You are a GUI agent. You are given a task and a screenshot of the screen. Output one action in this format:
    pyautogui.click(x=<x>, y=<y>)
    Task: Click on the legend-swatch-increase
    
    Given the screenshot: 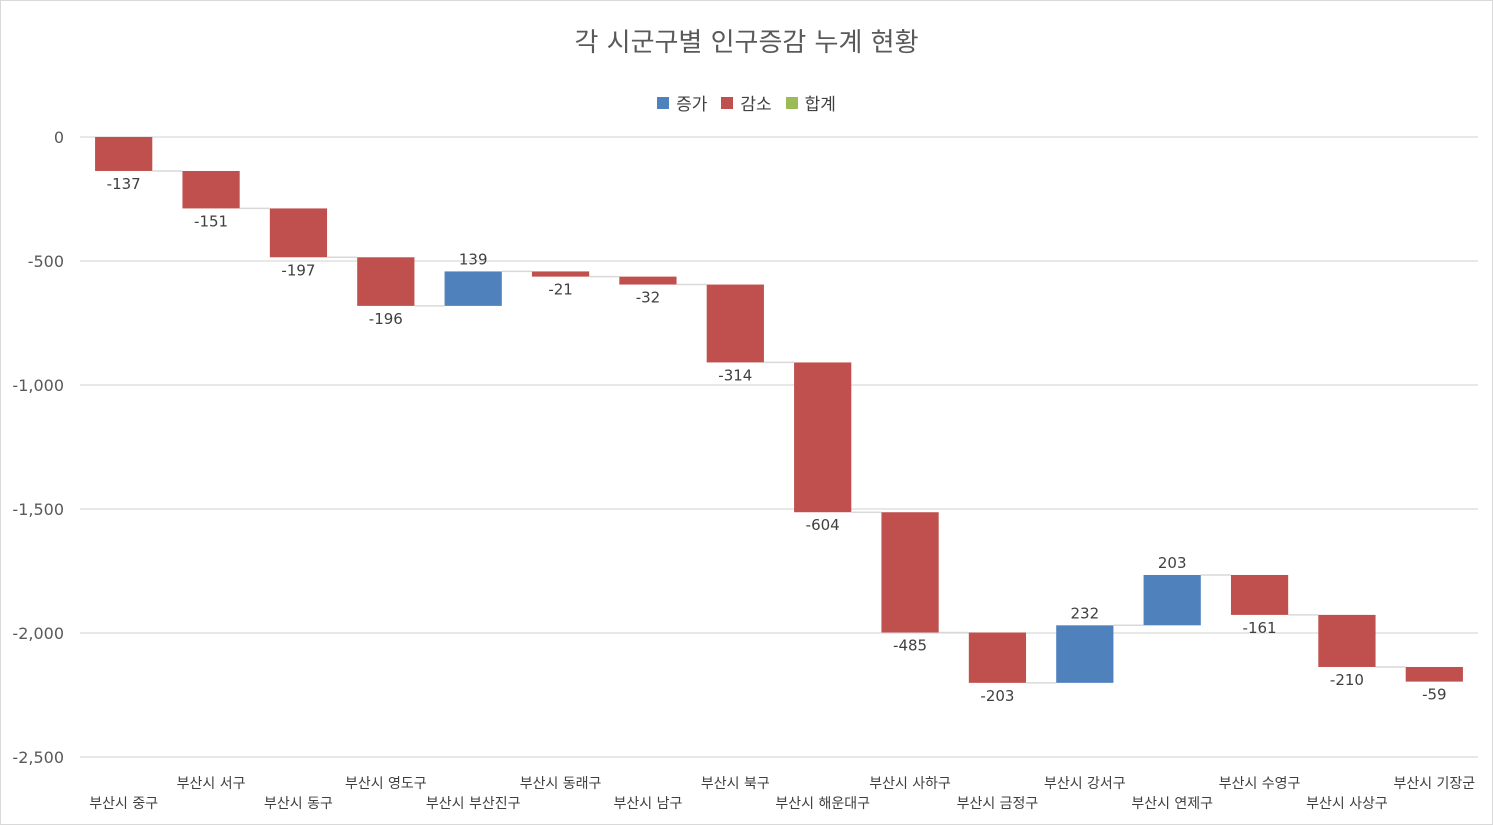 What is the action you would take?
    pyautogui.click(x=663, y=102)
    